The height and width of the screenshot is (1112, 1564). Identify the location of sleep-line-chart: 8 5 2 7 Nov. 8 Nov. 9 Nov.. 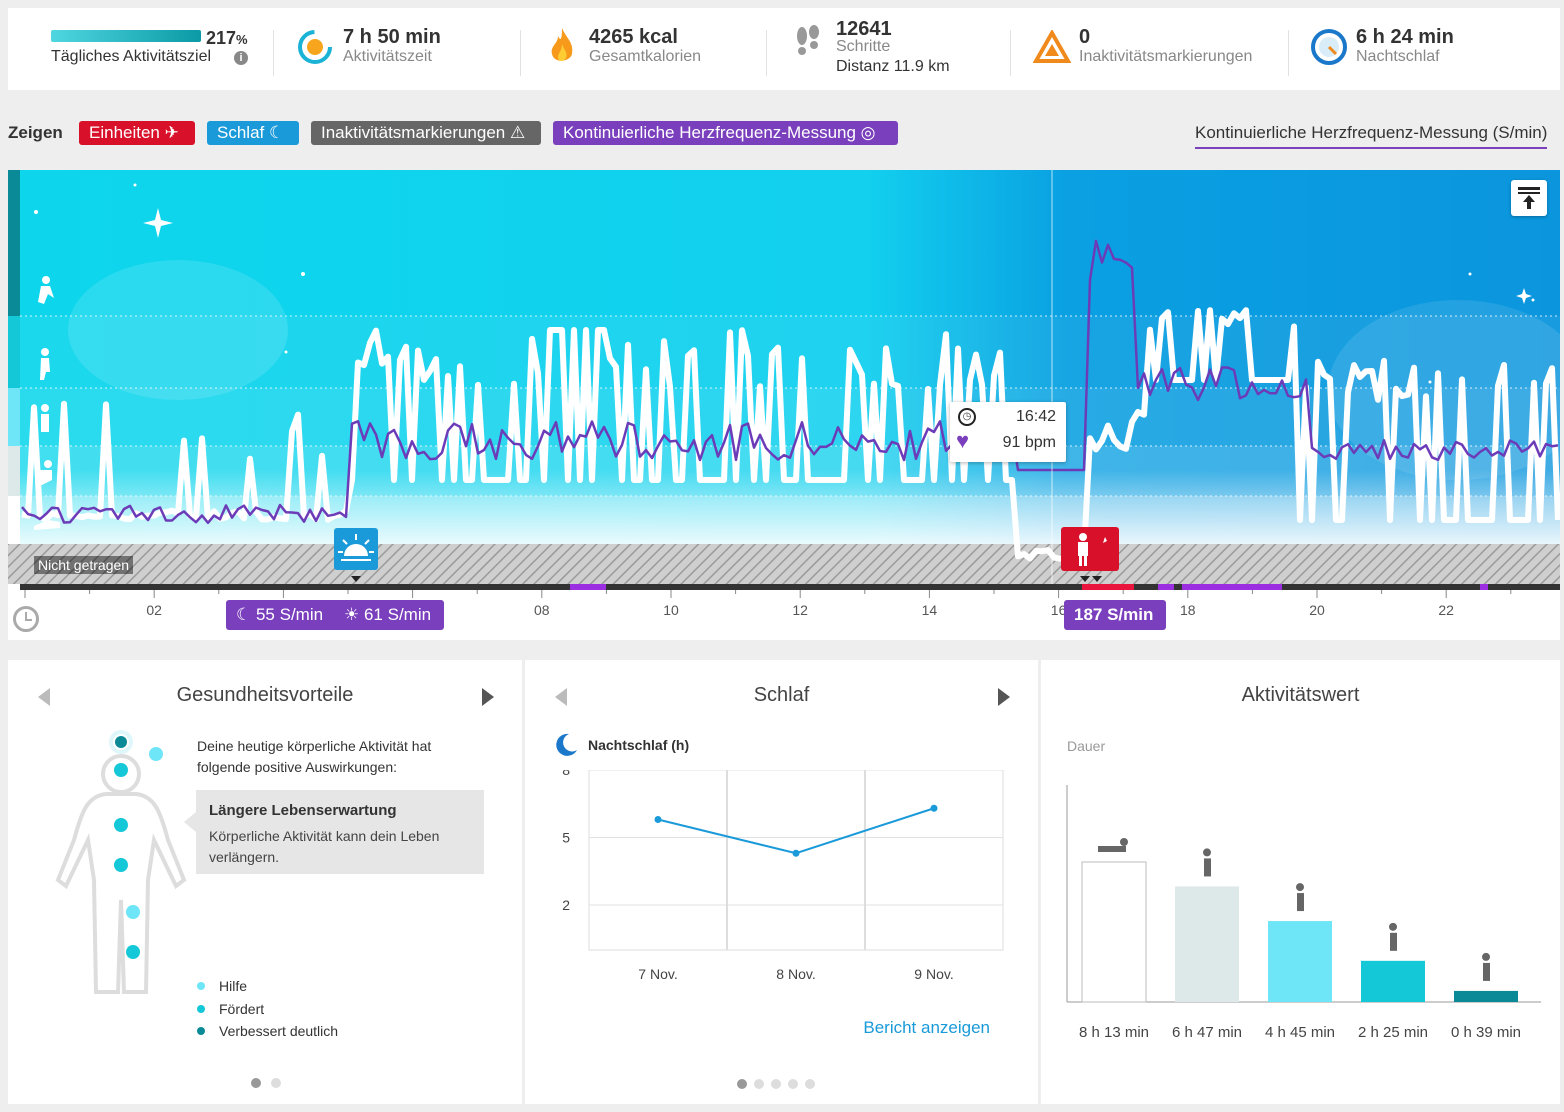
(781, 875).